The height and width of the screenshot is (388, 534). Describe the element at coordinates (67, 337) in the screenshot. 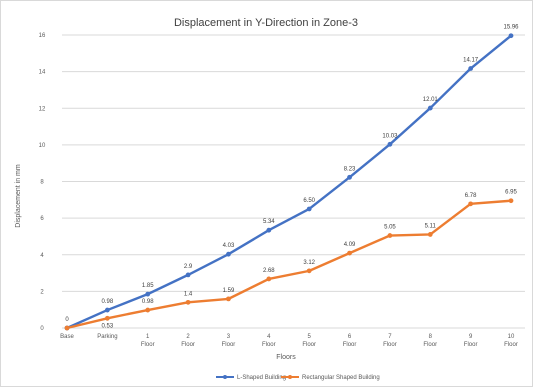

I see `x-tick-label: Base` at that location.